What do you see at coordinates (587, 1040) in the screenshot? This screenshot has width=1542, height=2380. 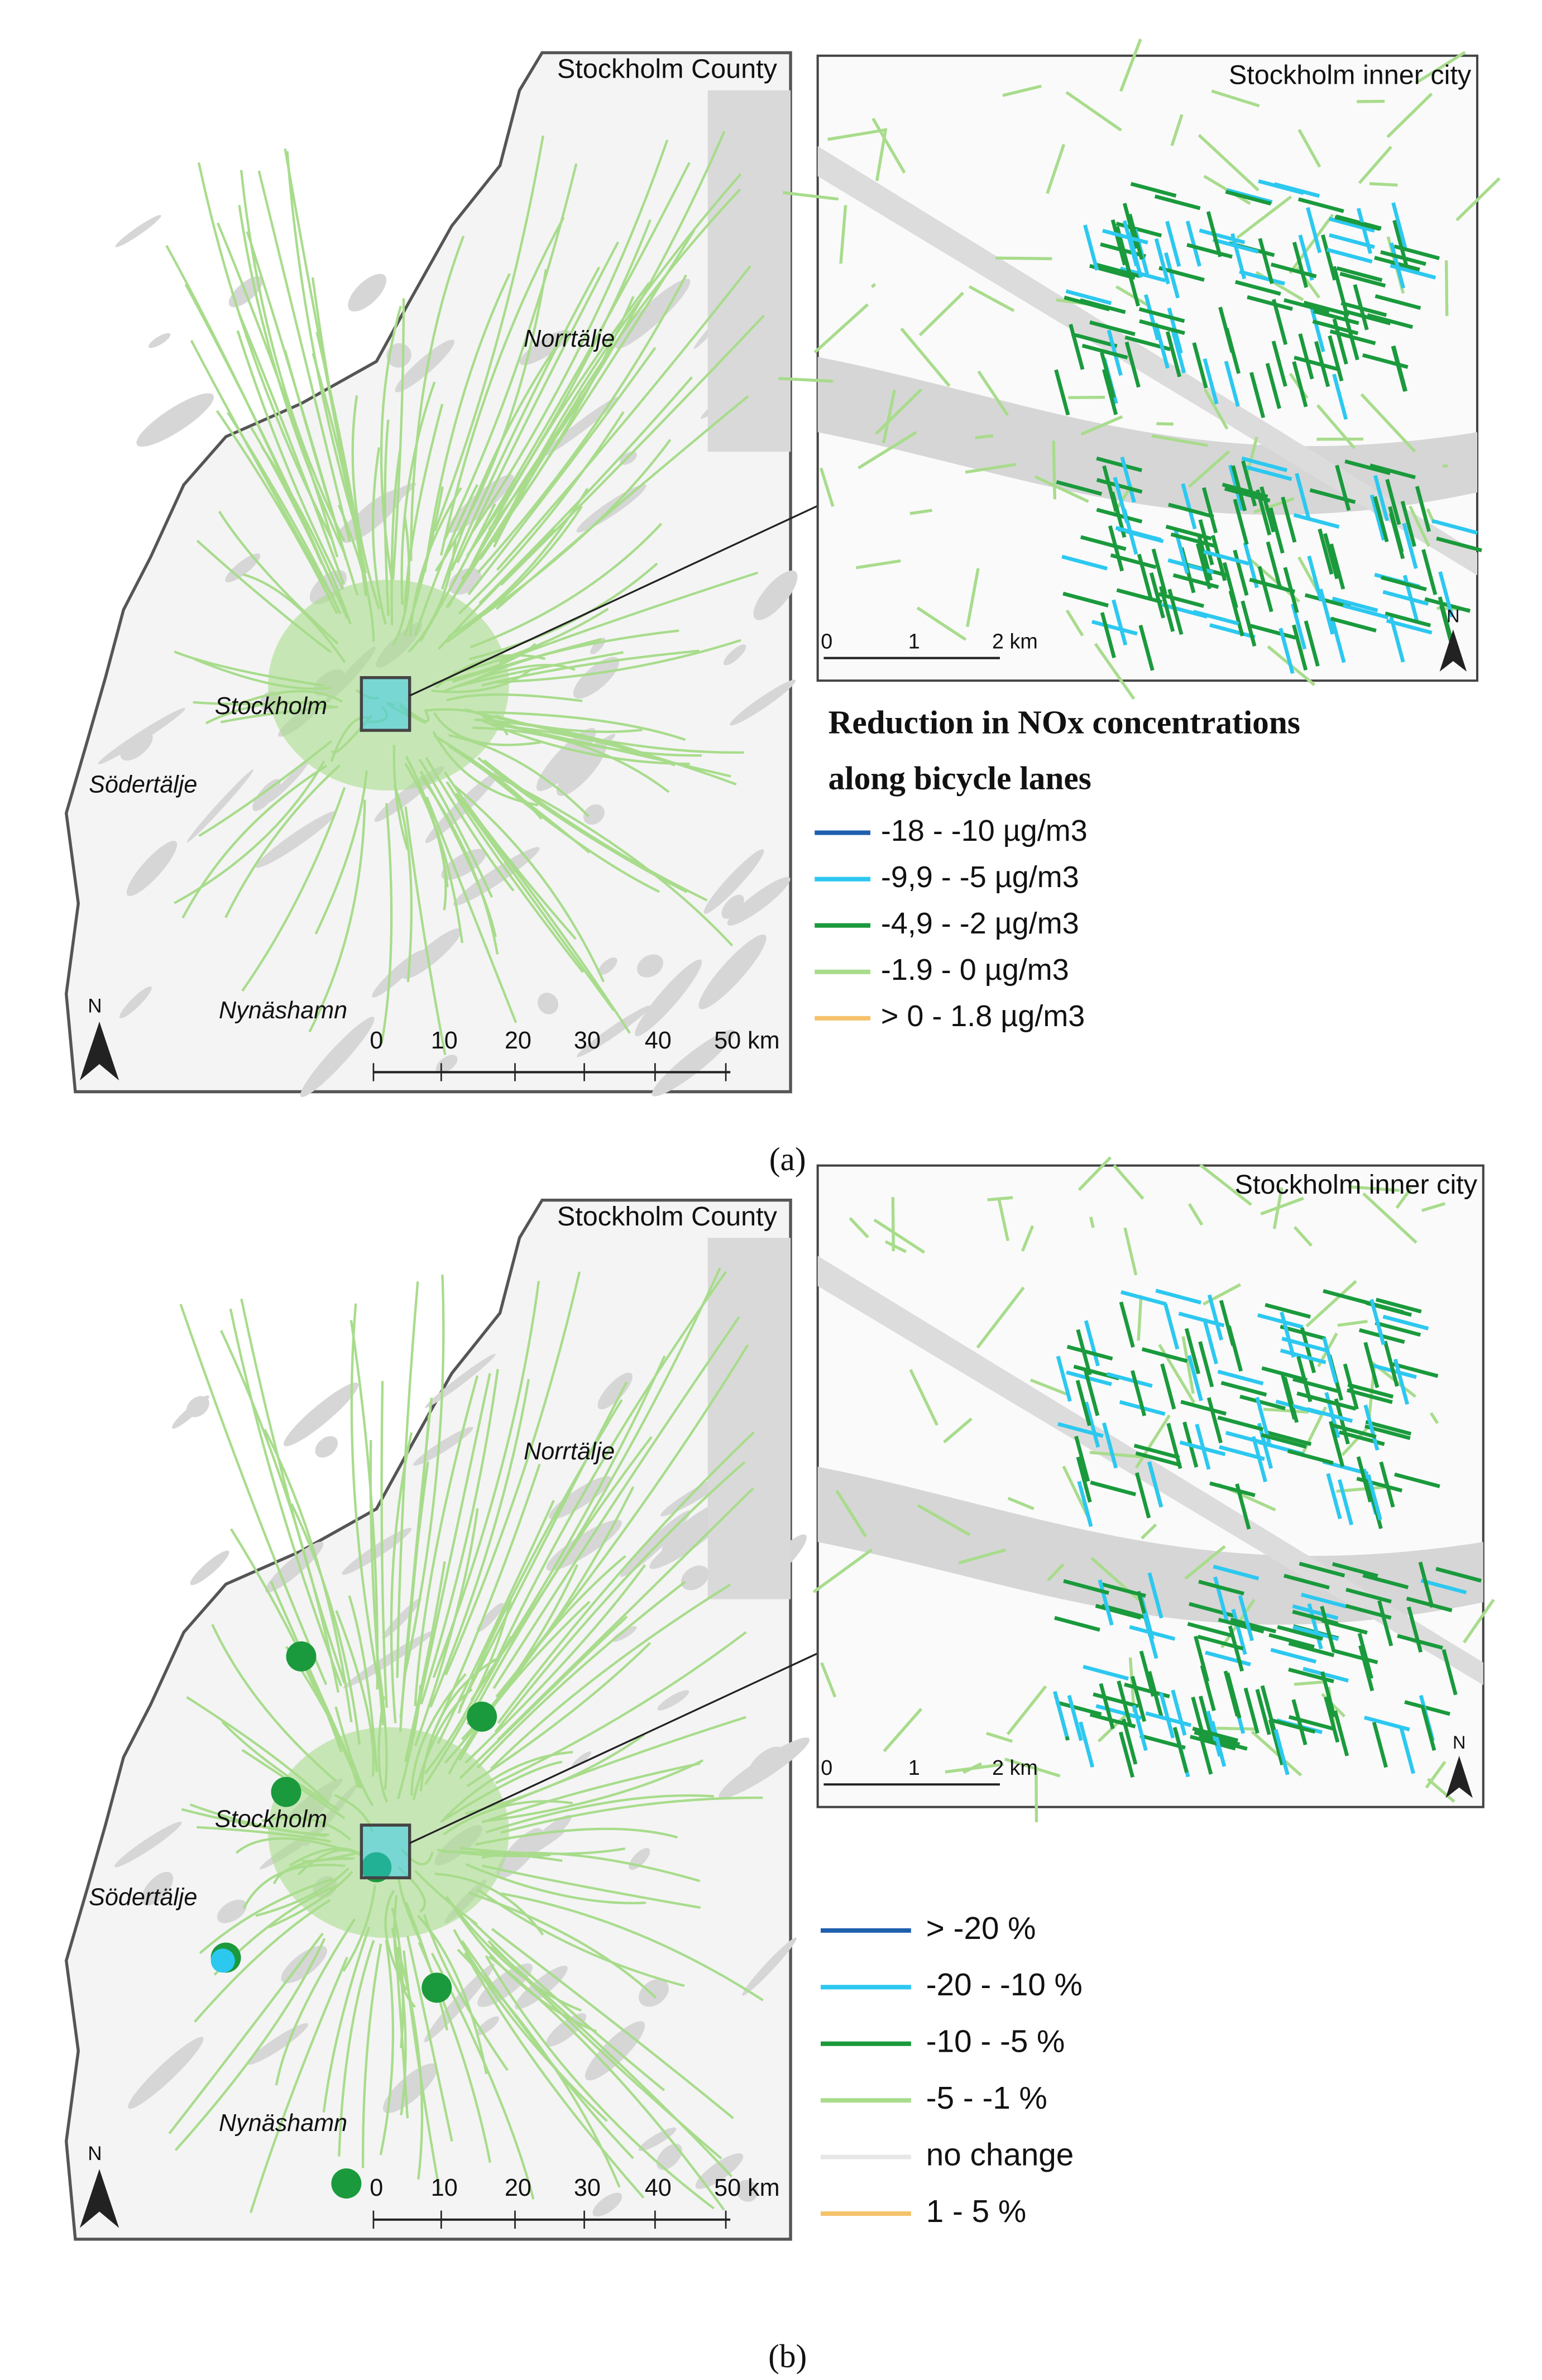 I see `scale-label: 30` at bounding box center [587, 1040].